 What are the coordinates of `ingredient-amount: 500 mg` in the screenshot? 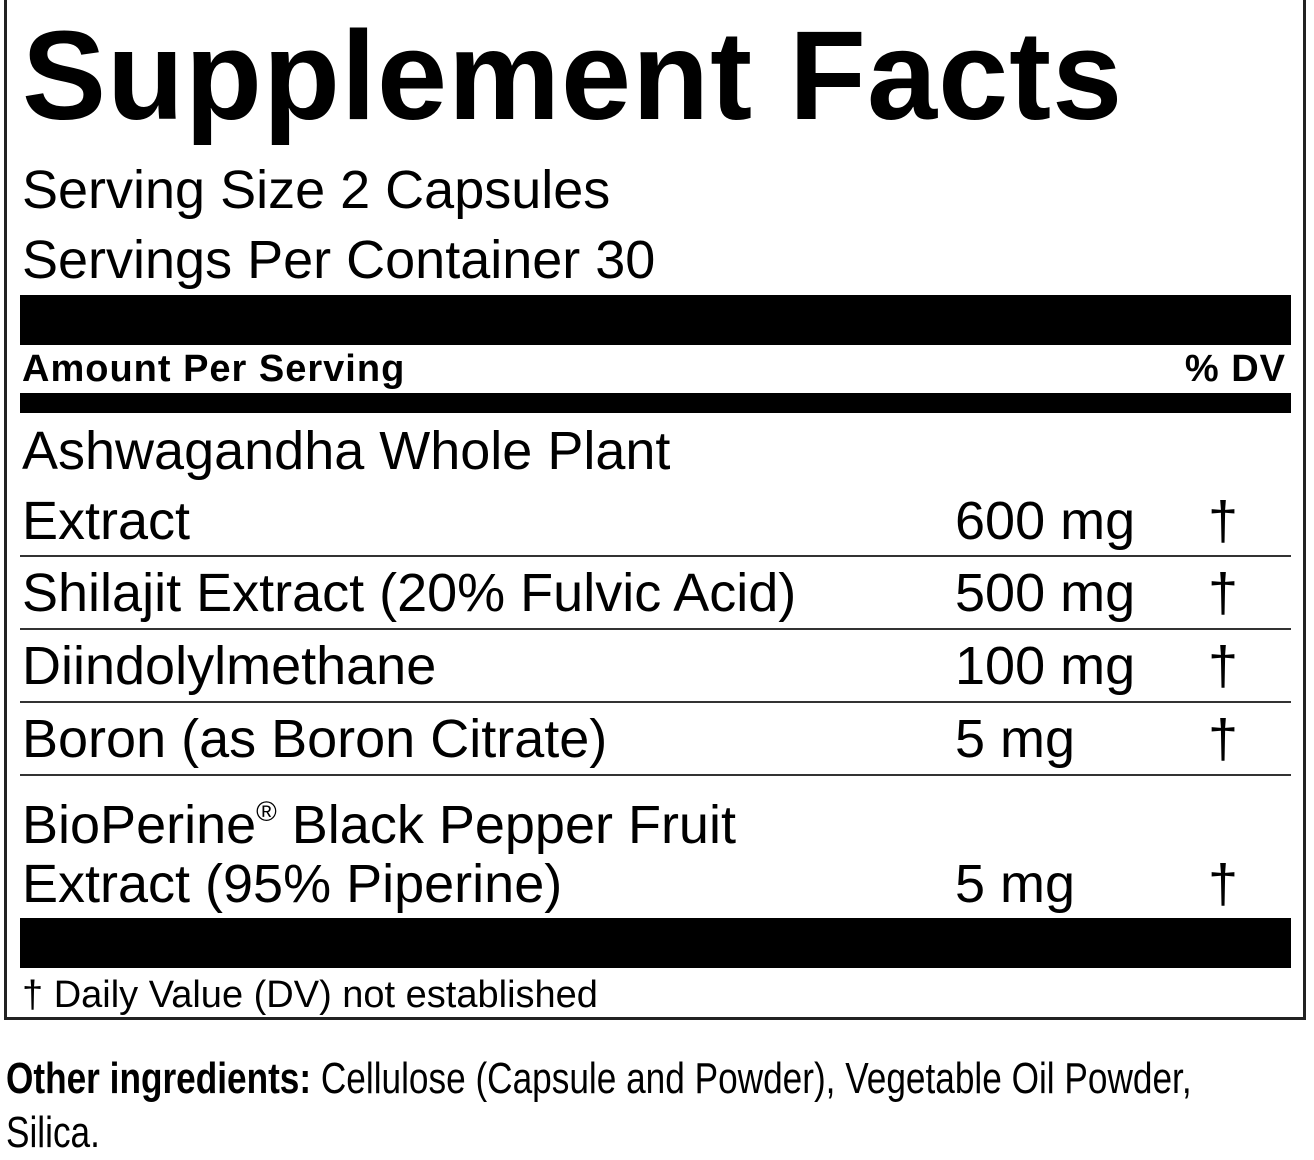 It's located at (1045, 593).